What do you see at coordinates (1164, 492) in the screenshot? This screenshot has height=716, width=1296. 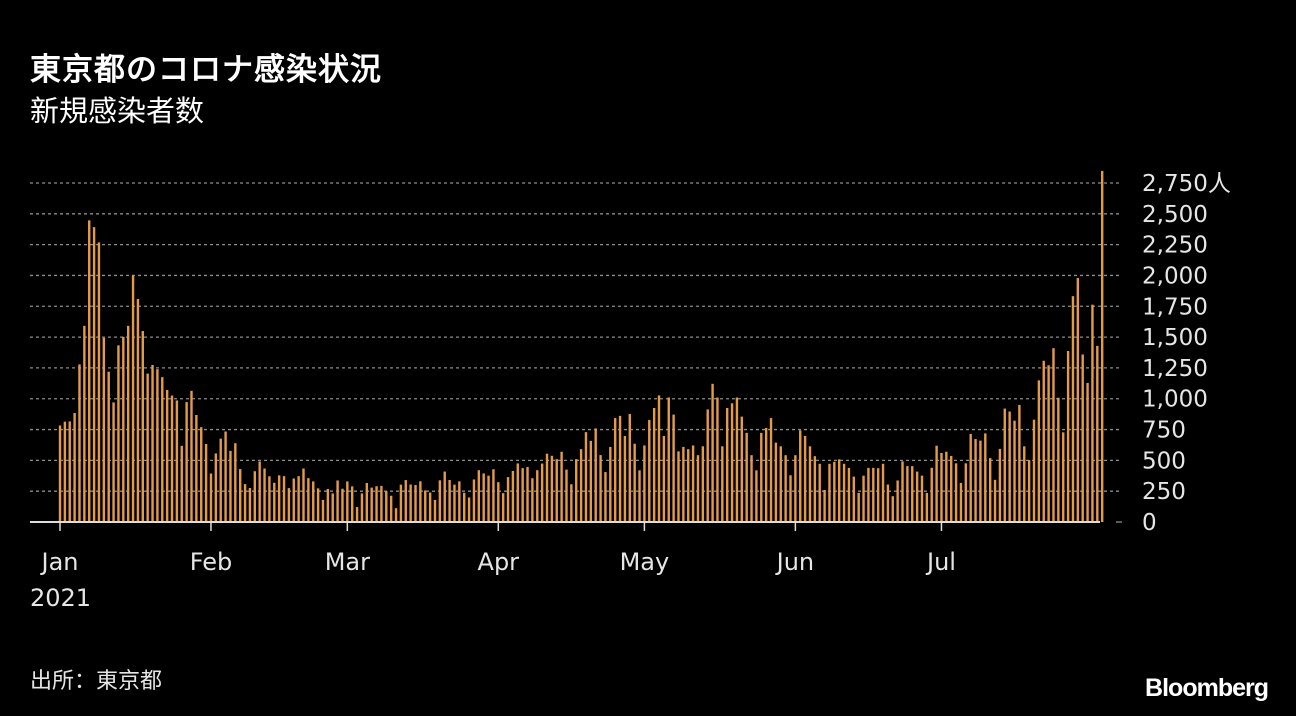 I see `y-tick-label: 250` at bounding box center [1164, 492].